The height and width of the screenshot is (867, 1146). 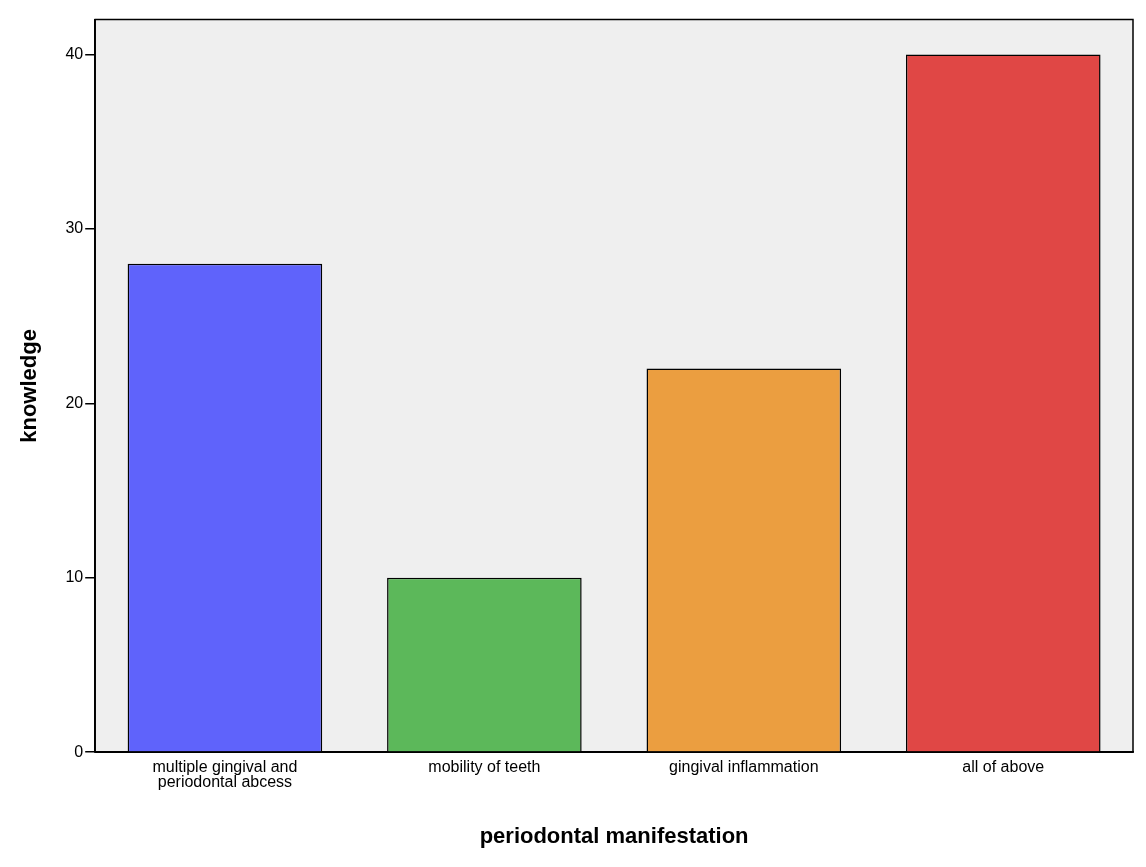 What do you see at coordinates (74, 228) in the screenshot?
I see `y-tick-label: 30` at bounding box center [74, 228].